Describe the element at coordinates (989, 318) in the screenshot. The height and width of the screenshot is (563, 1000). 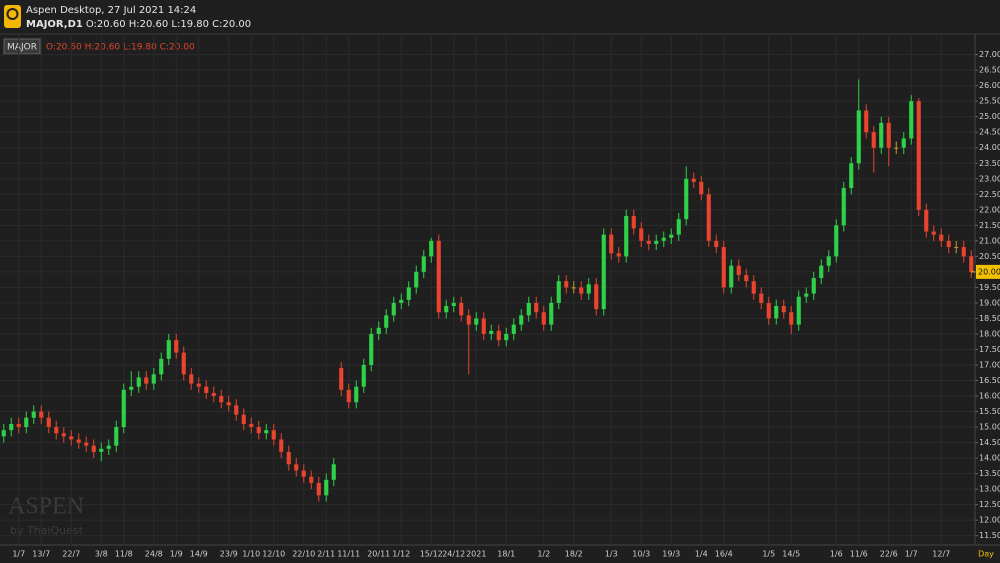
I see `y-tick-label: 18.50` at that location.